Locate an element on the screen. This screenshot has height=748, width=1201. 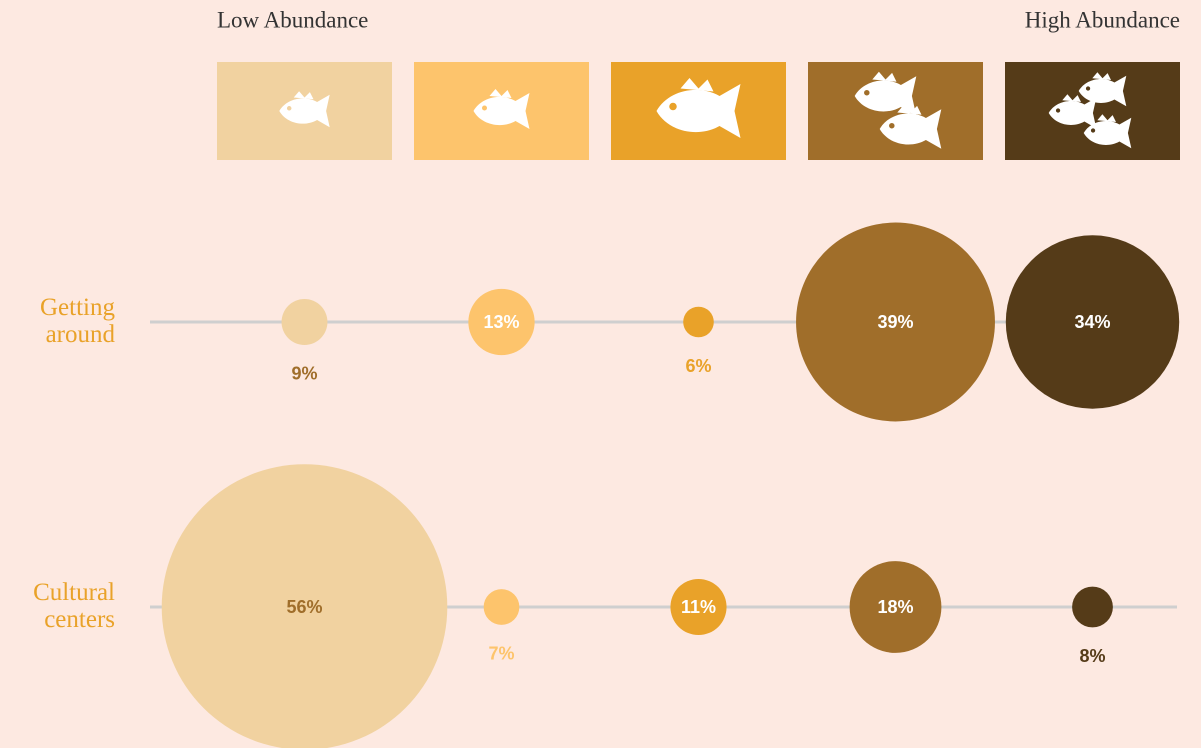
value-label: 13% is located at coordinates (501, 322).